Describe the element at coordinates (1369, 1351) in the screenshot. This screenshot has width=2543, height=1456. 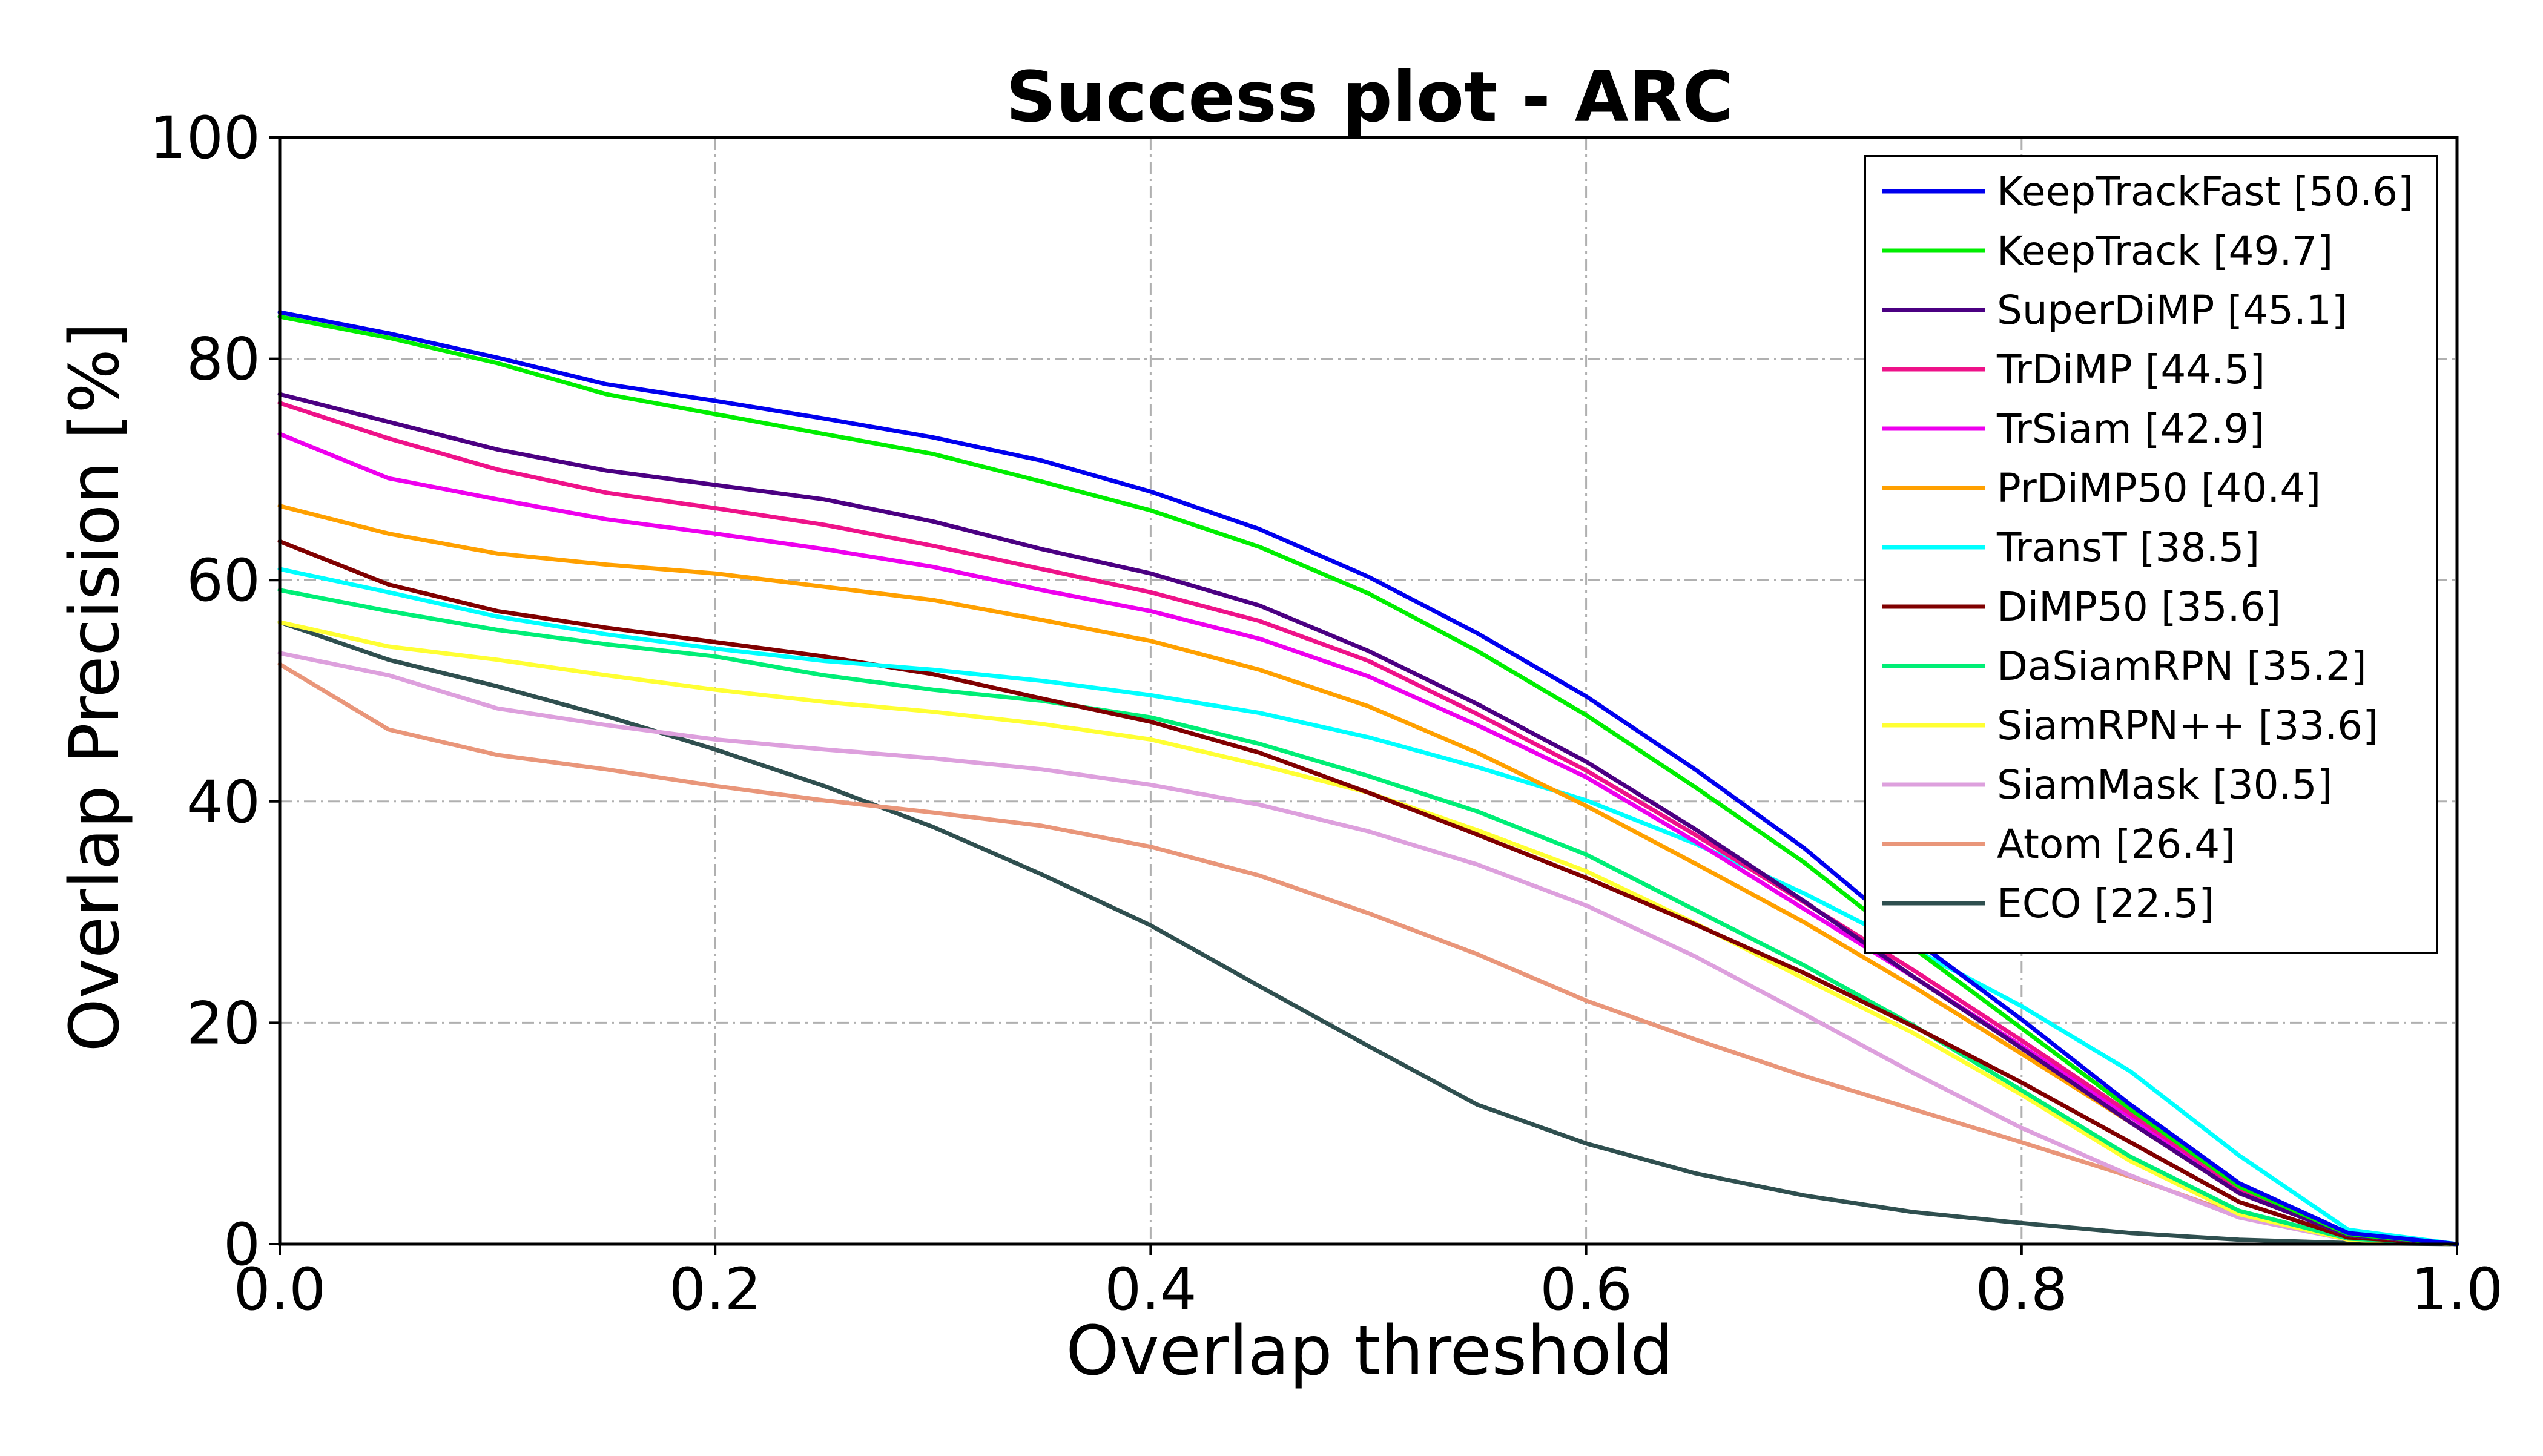
I see `x-axis-label: Overlap threshold` at that location.